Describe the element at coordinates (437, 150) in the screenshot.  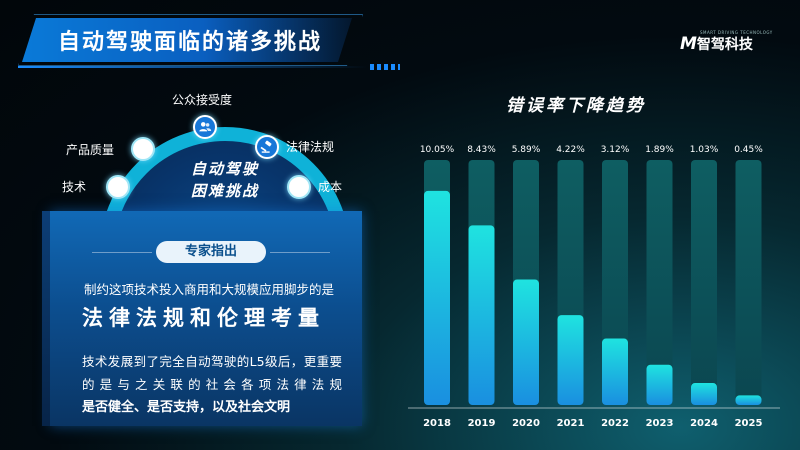
I see `value-label: 10.05%` at that location.